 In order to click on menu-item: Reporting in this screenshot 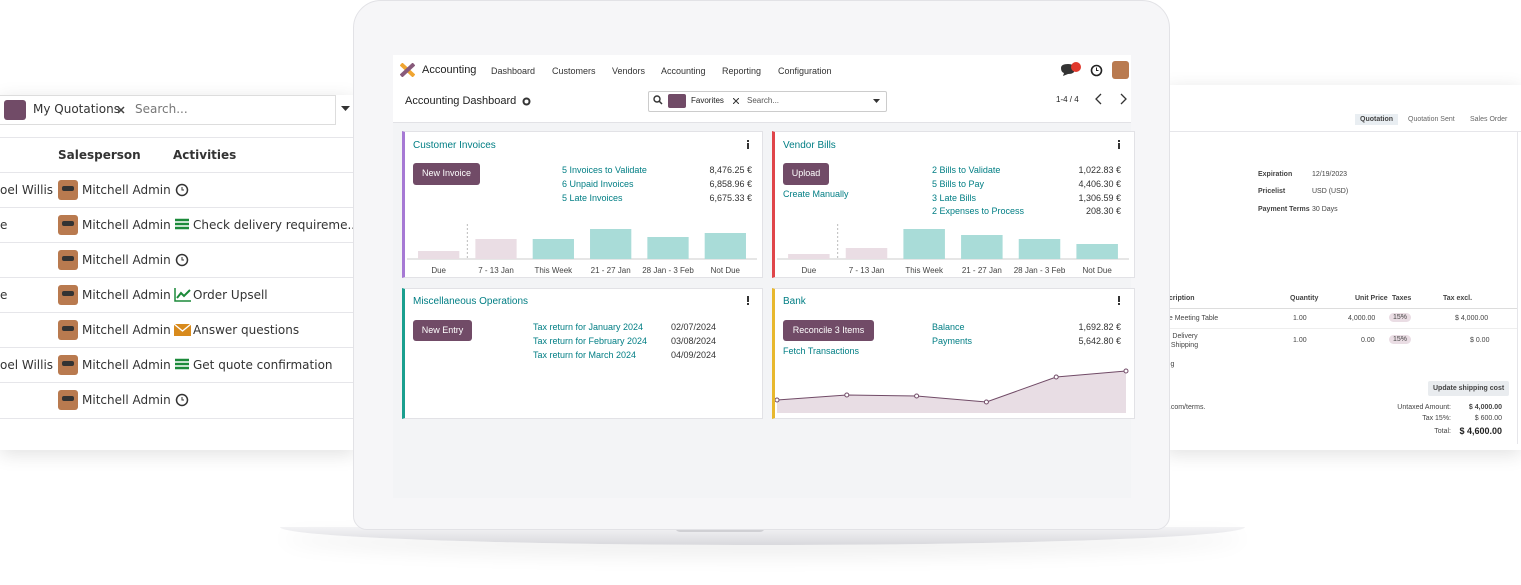, I will do `click(742, 71)`.